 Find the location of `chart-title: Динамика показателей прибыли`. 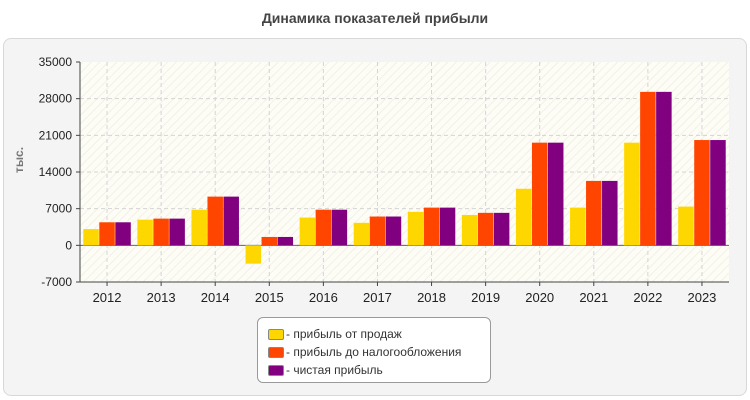

chart-title: Динамика показателей прибыли is located at coordinates (375, 18).